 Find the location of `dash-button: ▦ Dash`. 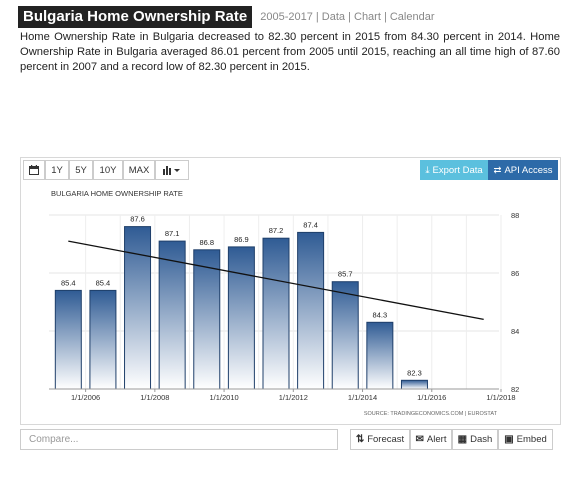

dash-button: ▦ Dash is located at coordinates (475, 439).